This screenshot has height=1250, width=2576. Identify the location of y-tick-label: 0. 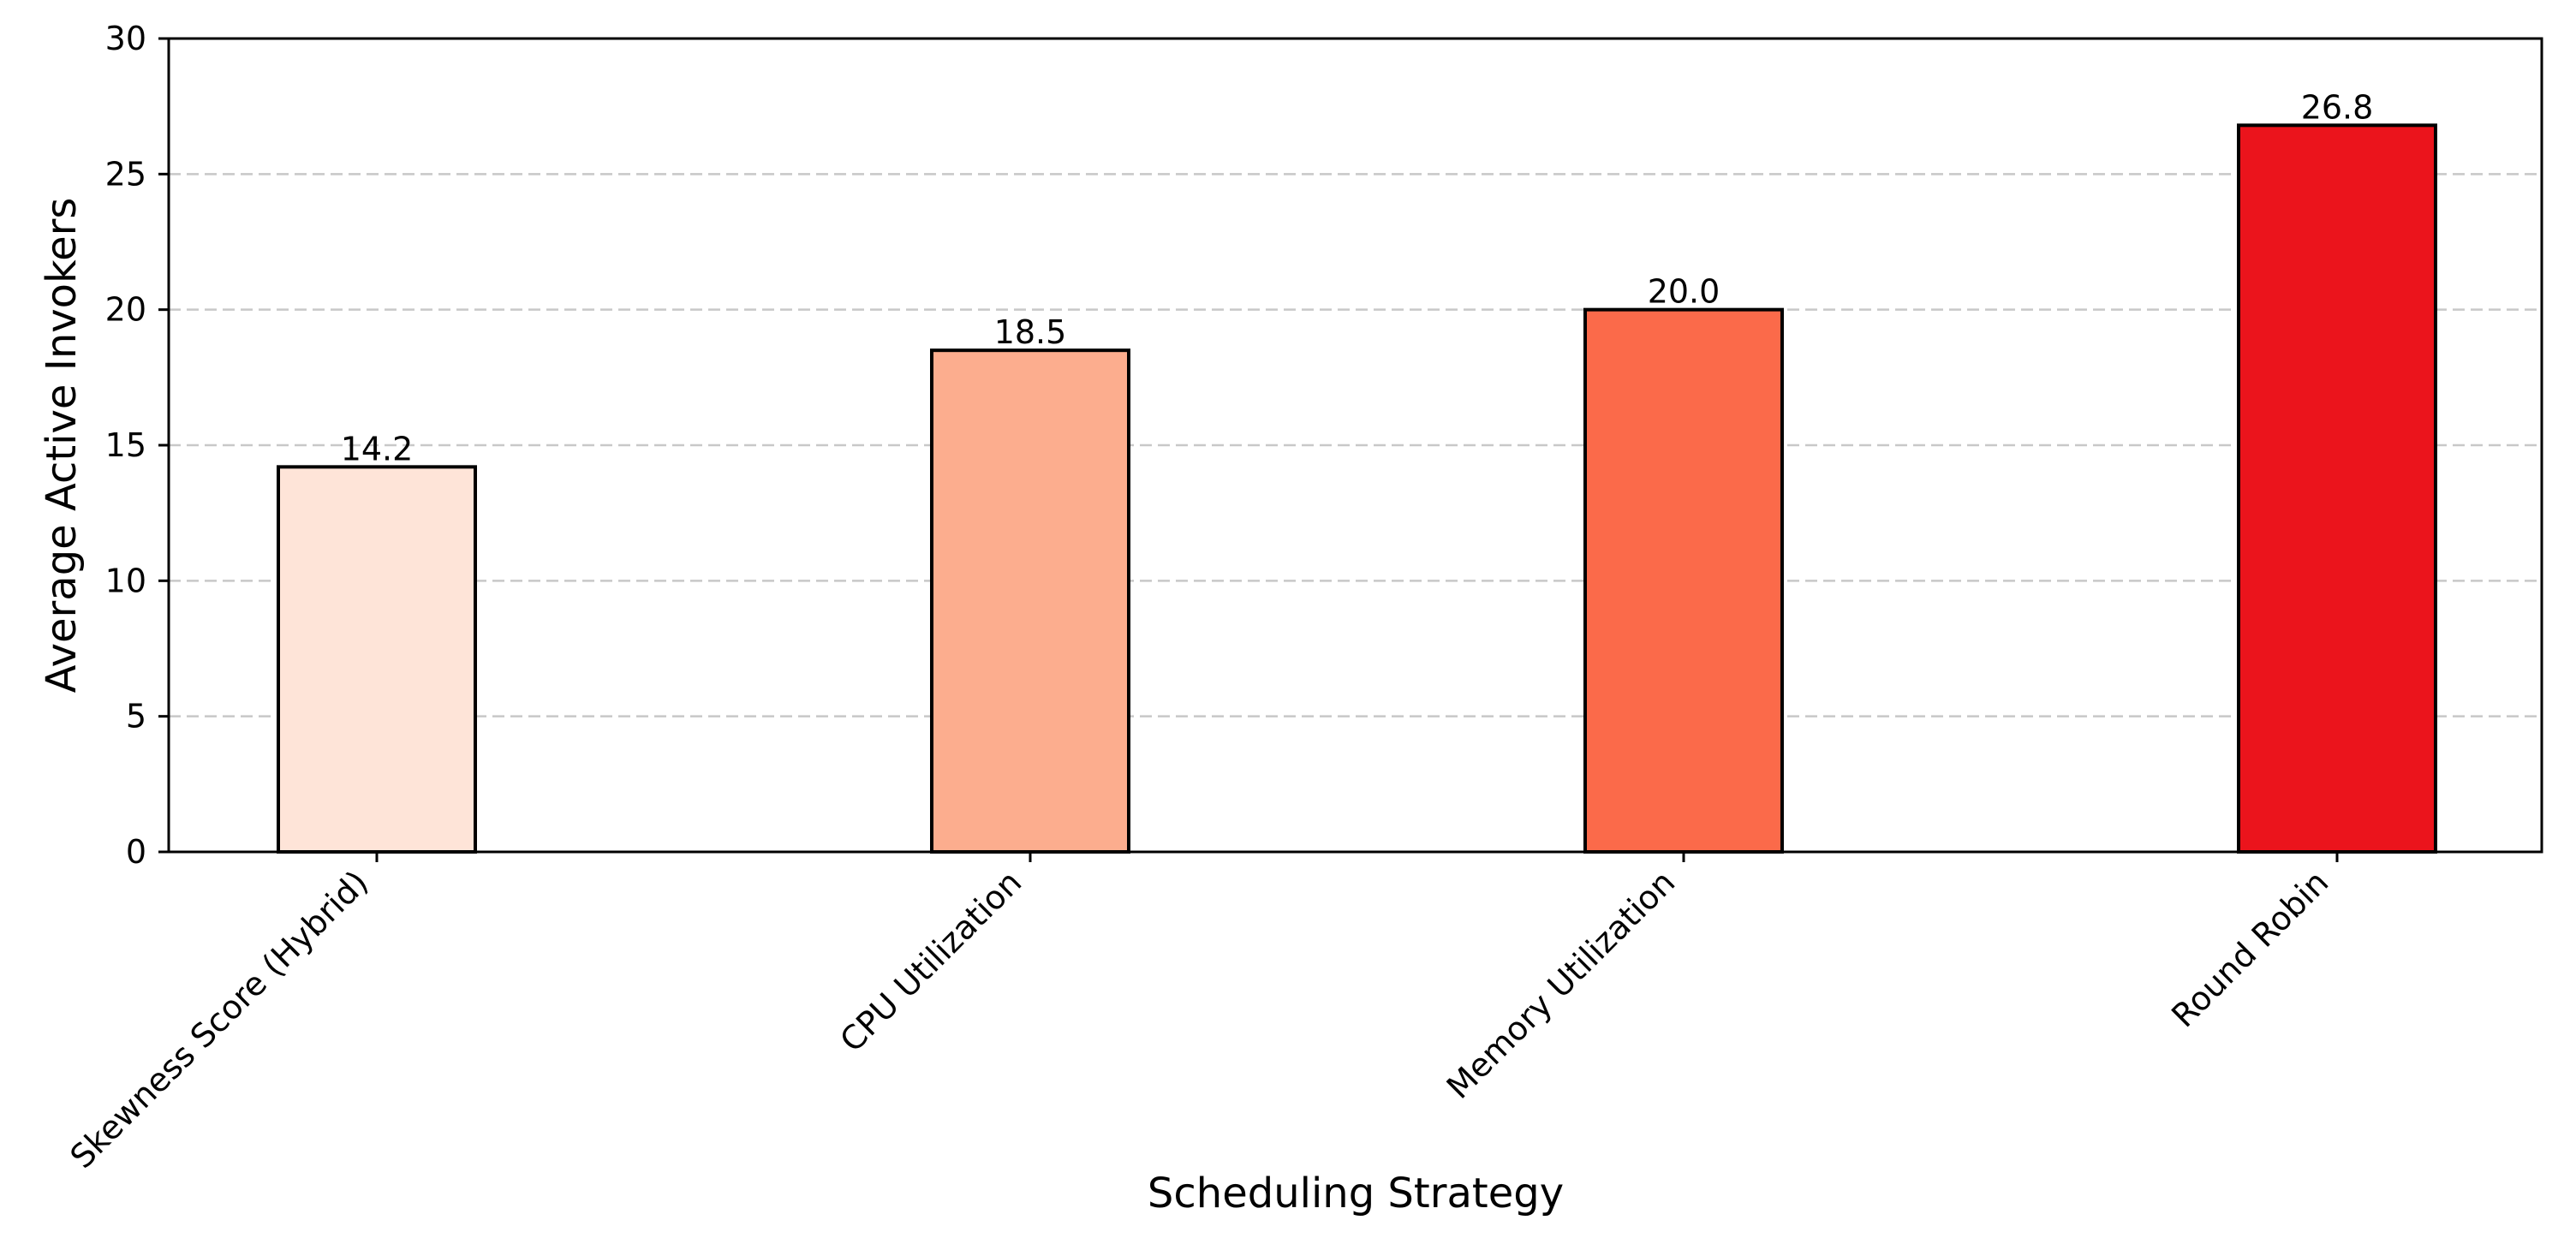
(136, 852).